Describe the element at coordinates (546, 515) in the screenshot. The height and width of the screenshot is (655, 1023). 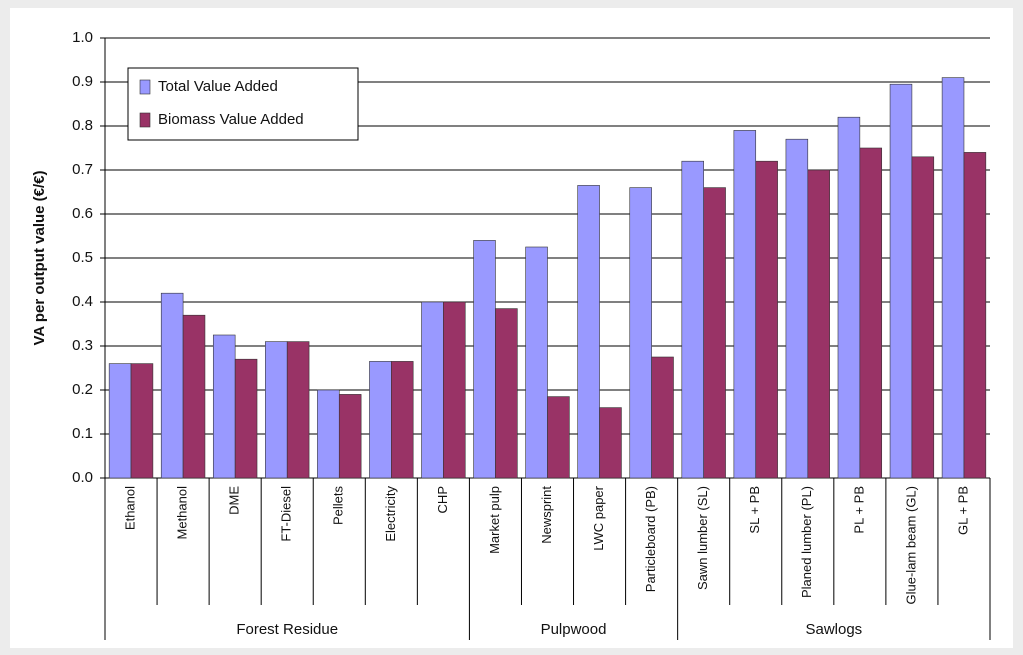
I see `x-tick-label: Newsprint` at that location.